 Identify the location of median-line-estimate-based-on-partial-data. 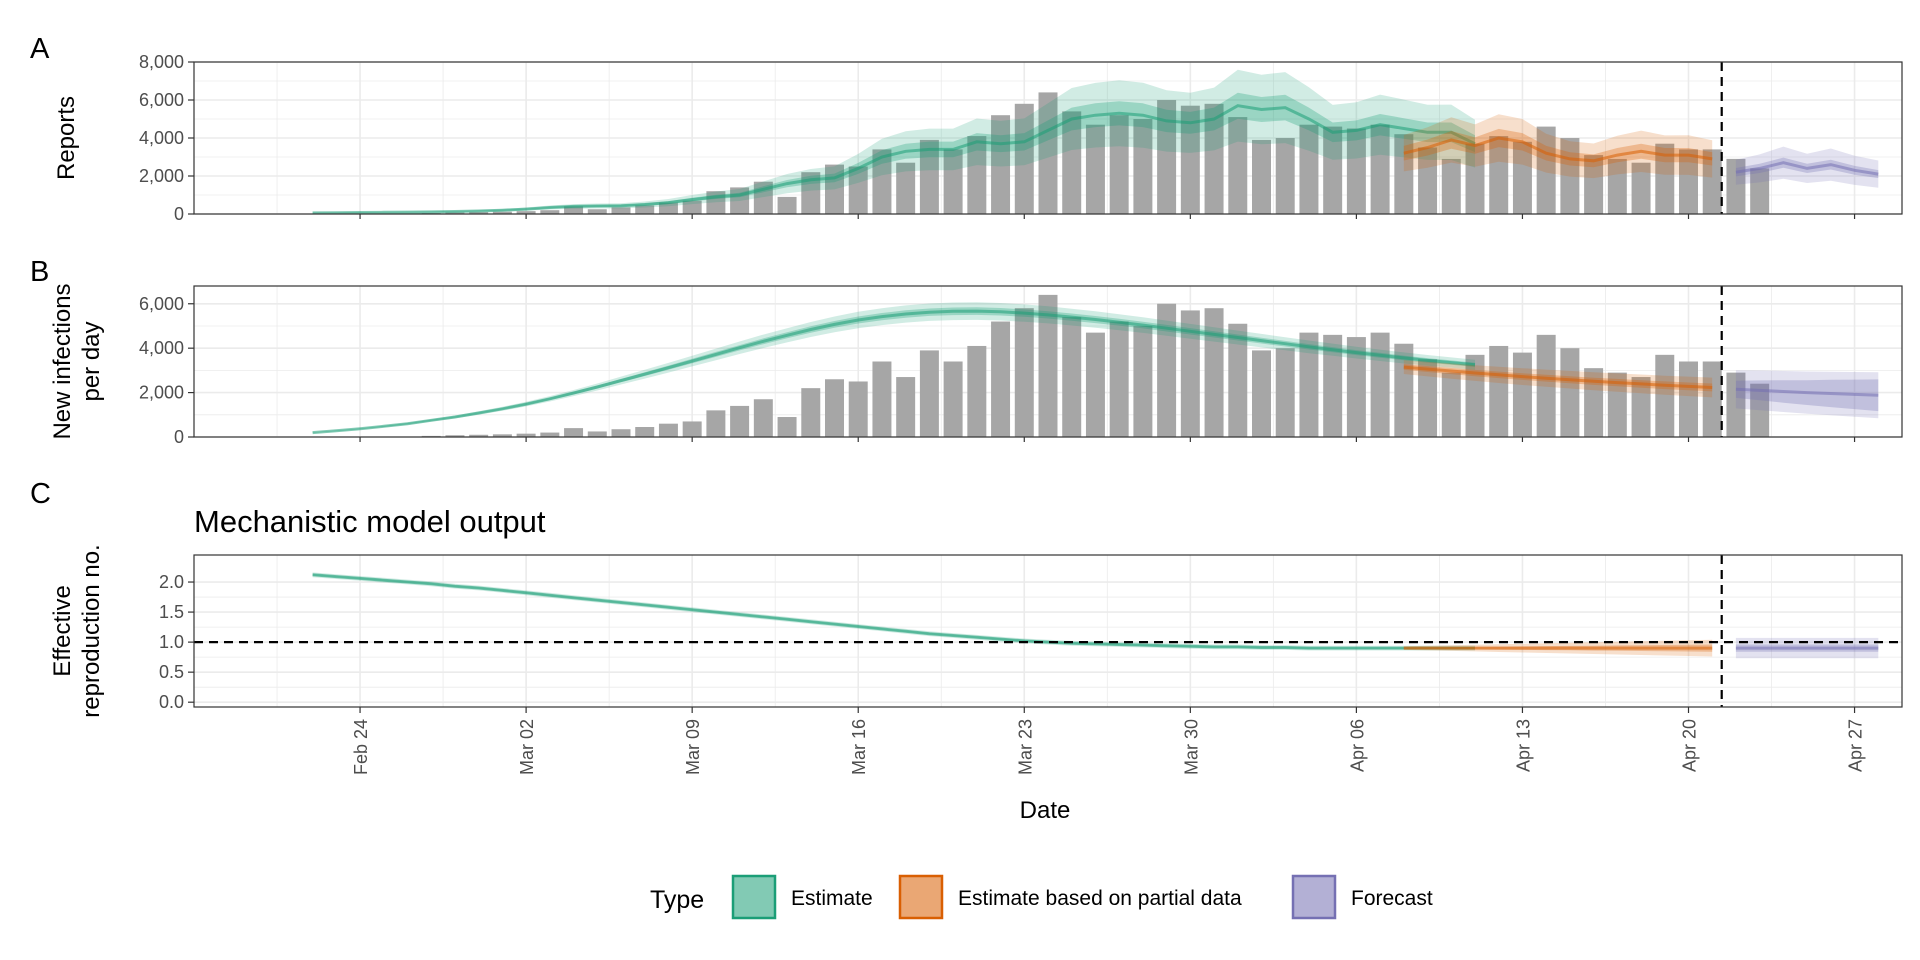
(1558, 149).